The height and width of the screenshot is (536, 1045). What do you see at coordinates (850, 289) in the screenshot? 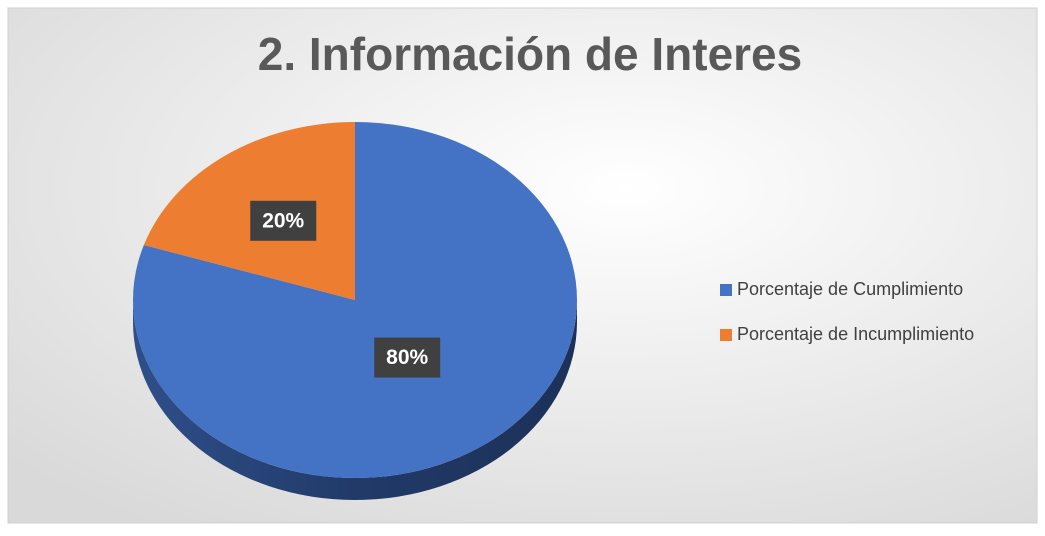
I see `legend-label: Porcentaje de Cumplimiento` at bounding box center [850, 289].